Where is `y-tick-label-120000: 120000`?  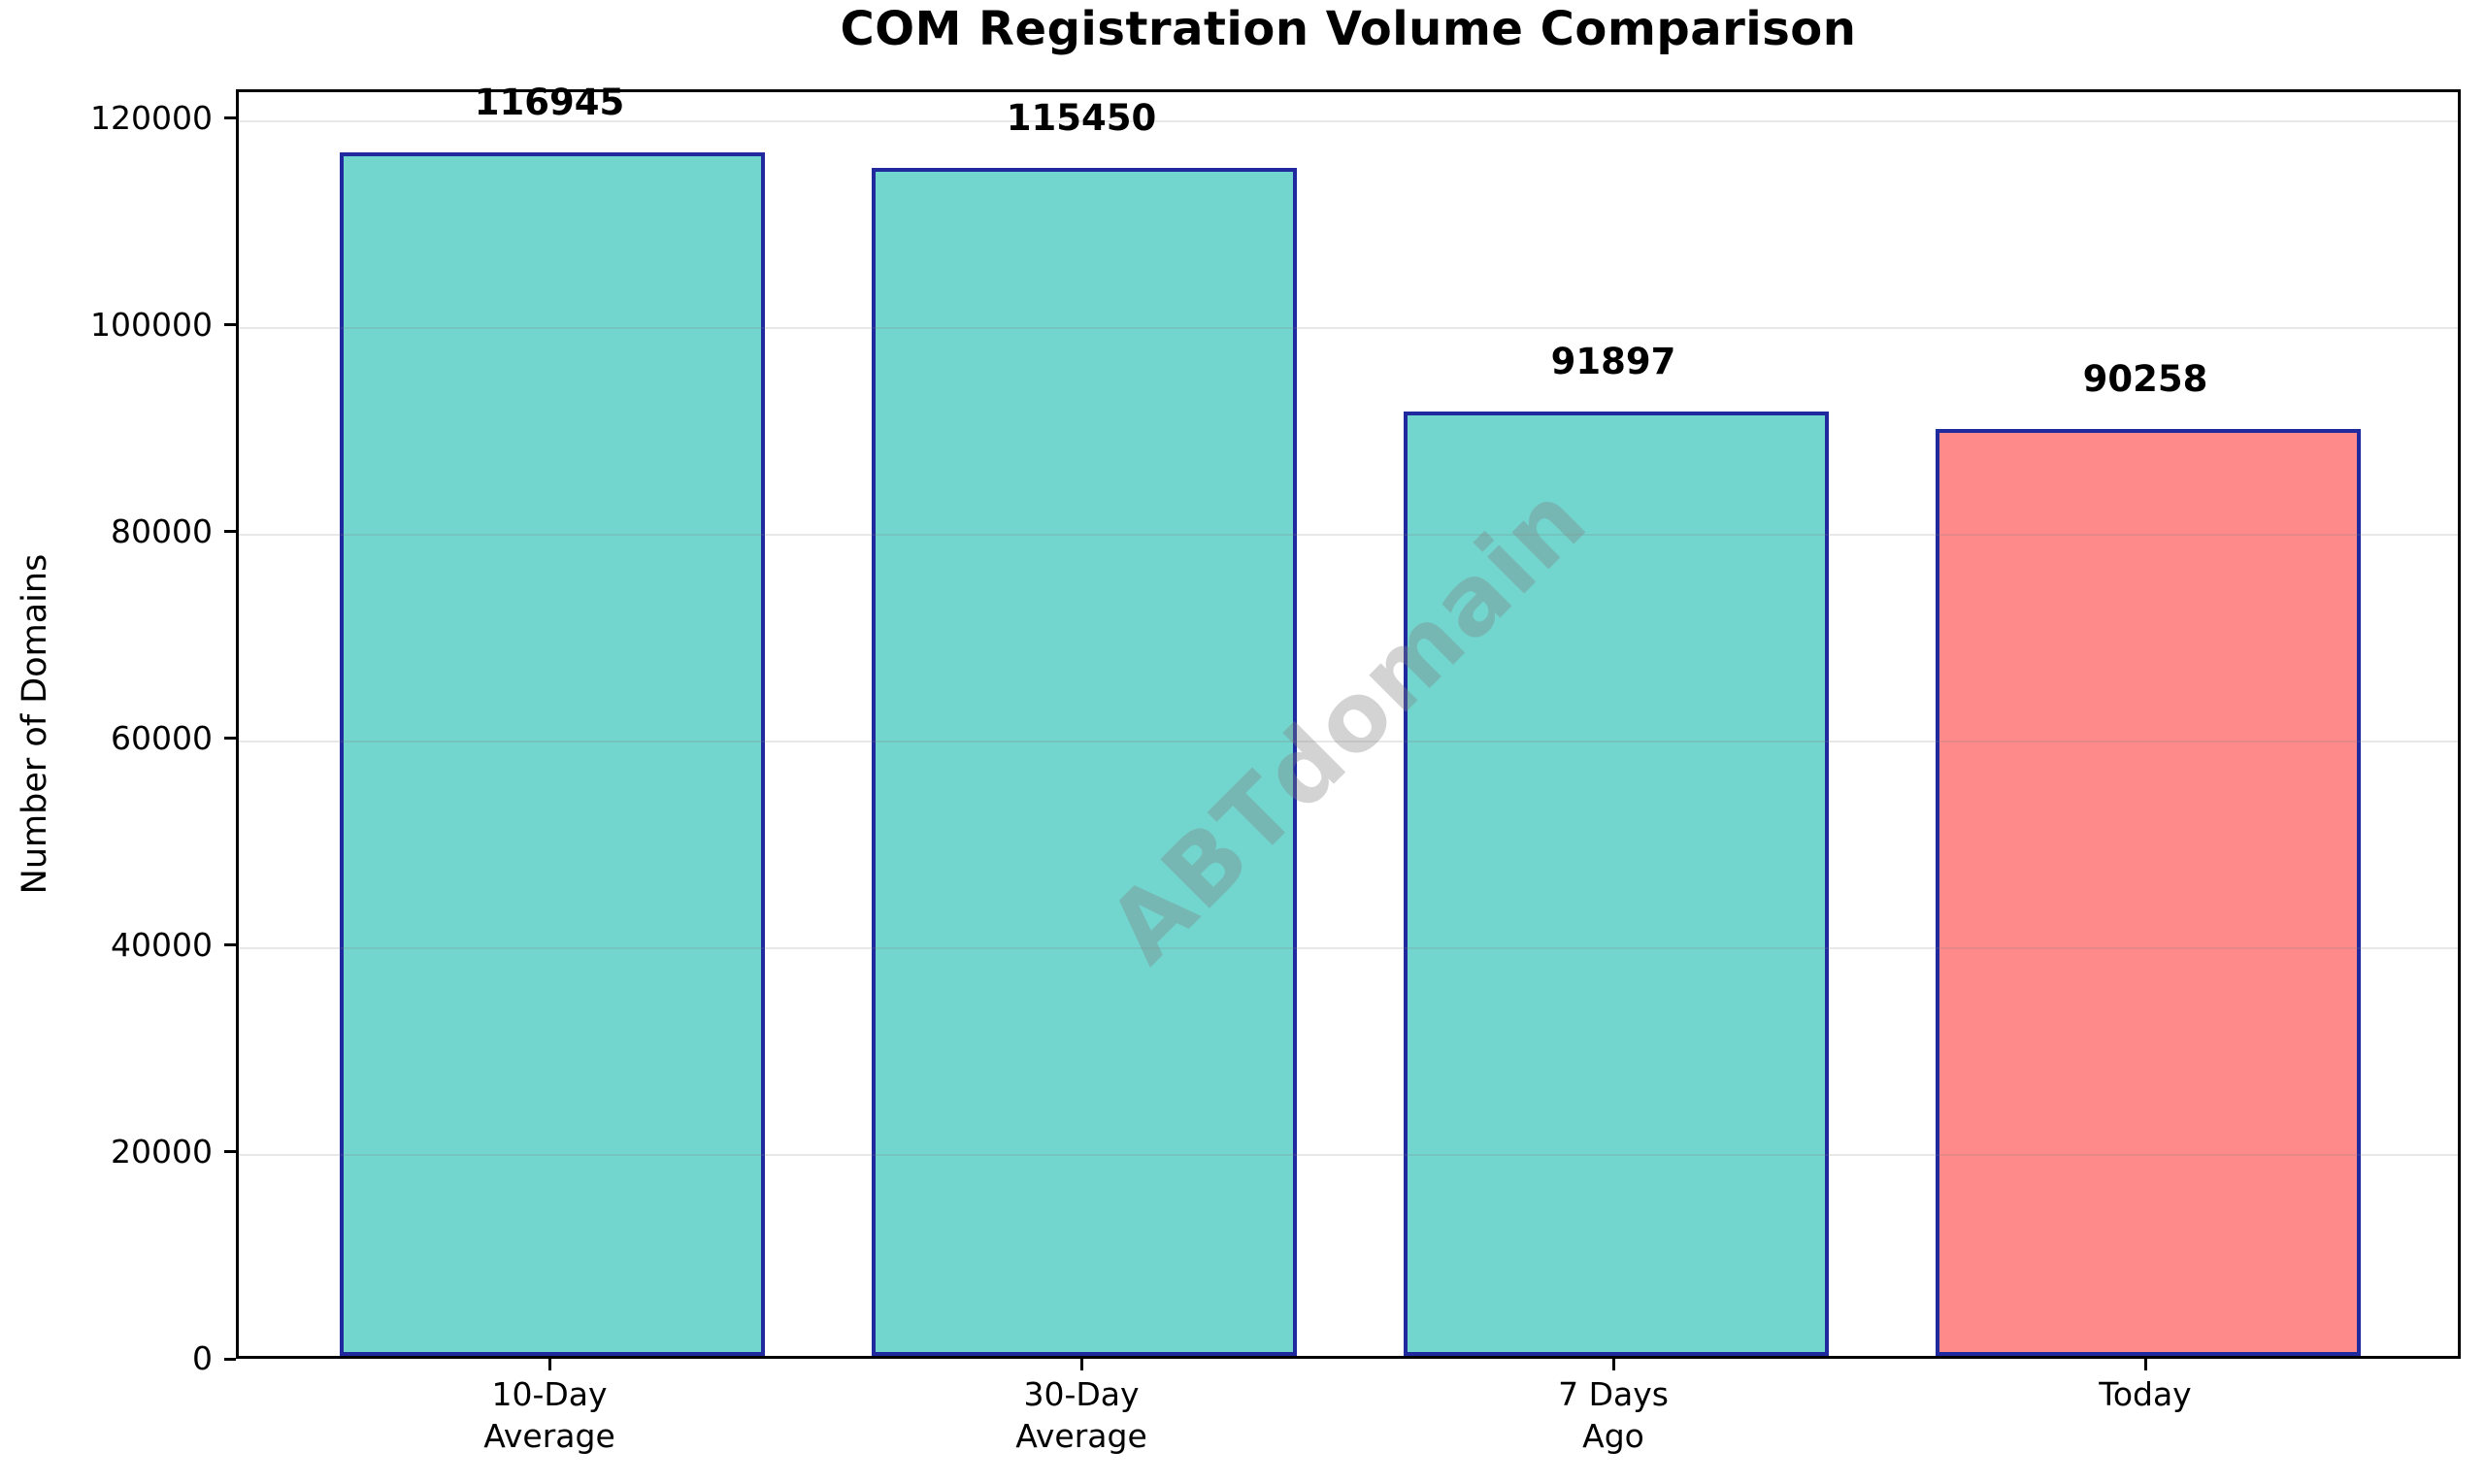
y-tick-label-120000: 120000 is located at coordinates (151, 117).